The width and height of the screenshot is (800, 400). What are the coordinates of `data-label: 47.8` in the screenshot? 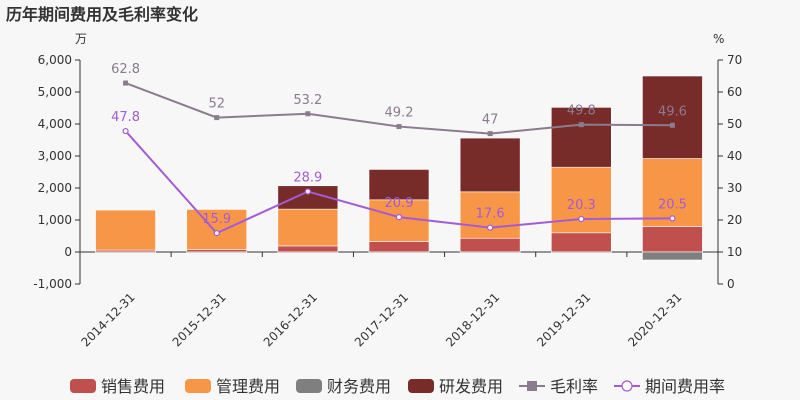 It's located at (125, 117).